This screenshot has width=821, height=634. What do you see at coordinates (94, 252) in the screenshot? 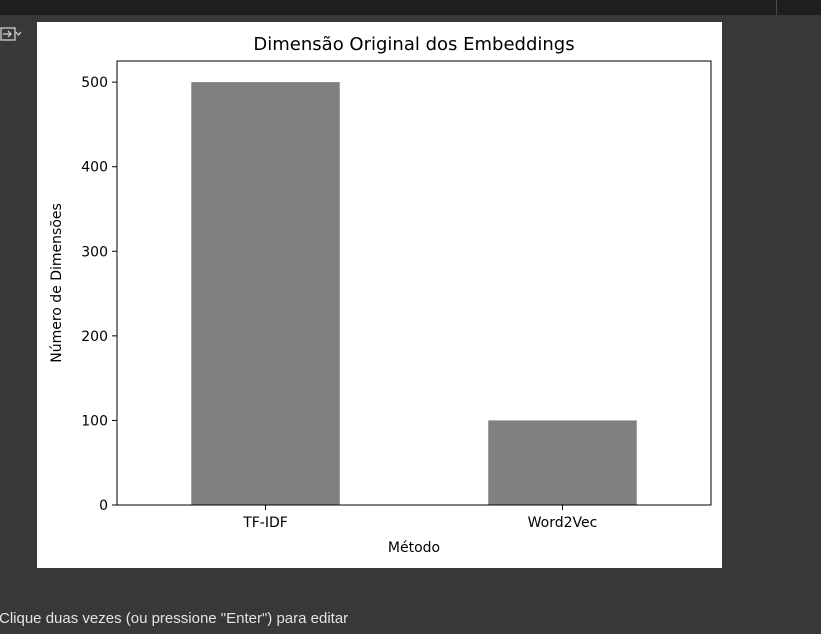
I see `y-tick-label: 300` at bounding box center [94, 252].